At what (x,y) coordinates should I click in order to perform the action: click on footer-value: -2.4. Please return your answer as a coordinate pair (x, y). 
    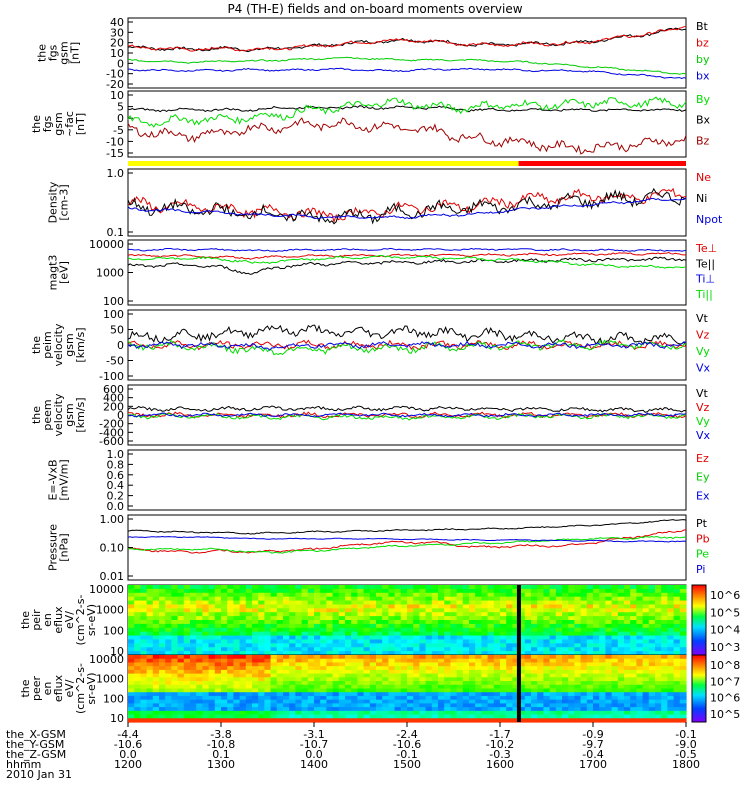
    Looking at the image, I should click on (406, 734).